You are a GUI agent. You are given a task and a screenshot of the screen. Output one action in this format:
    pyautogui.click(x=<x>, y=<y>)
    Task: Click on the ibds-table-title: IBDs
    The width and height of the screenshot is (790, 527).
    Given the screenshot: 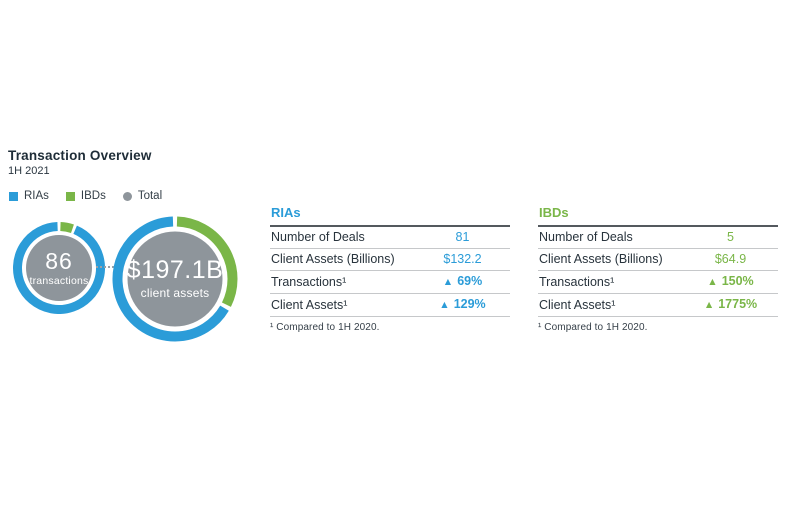 What is the action you would take?
    pyautogui.click(x=658, y=215)
    